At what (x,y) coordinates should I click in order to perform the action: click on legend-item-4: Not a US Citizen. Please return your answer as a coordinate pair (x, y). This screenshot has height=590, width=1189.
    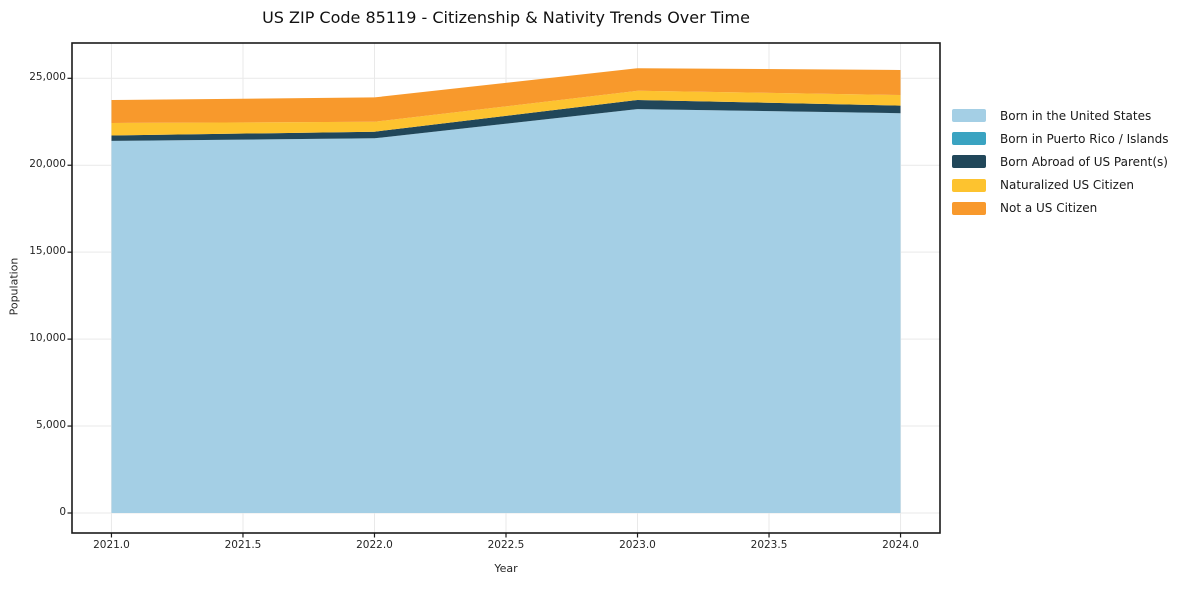
    Looking at the image, I should click on (1060, 208).